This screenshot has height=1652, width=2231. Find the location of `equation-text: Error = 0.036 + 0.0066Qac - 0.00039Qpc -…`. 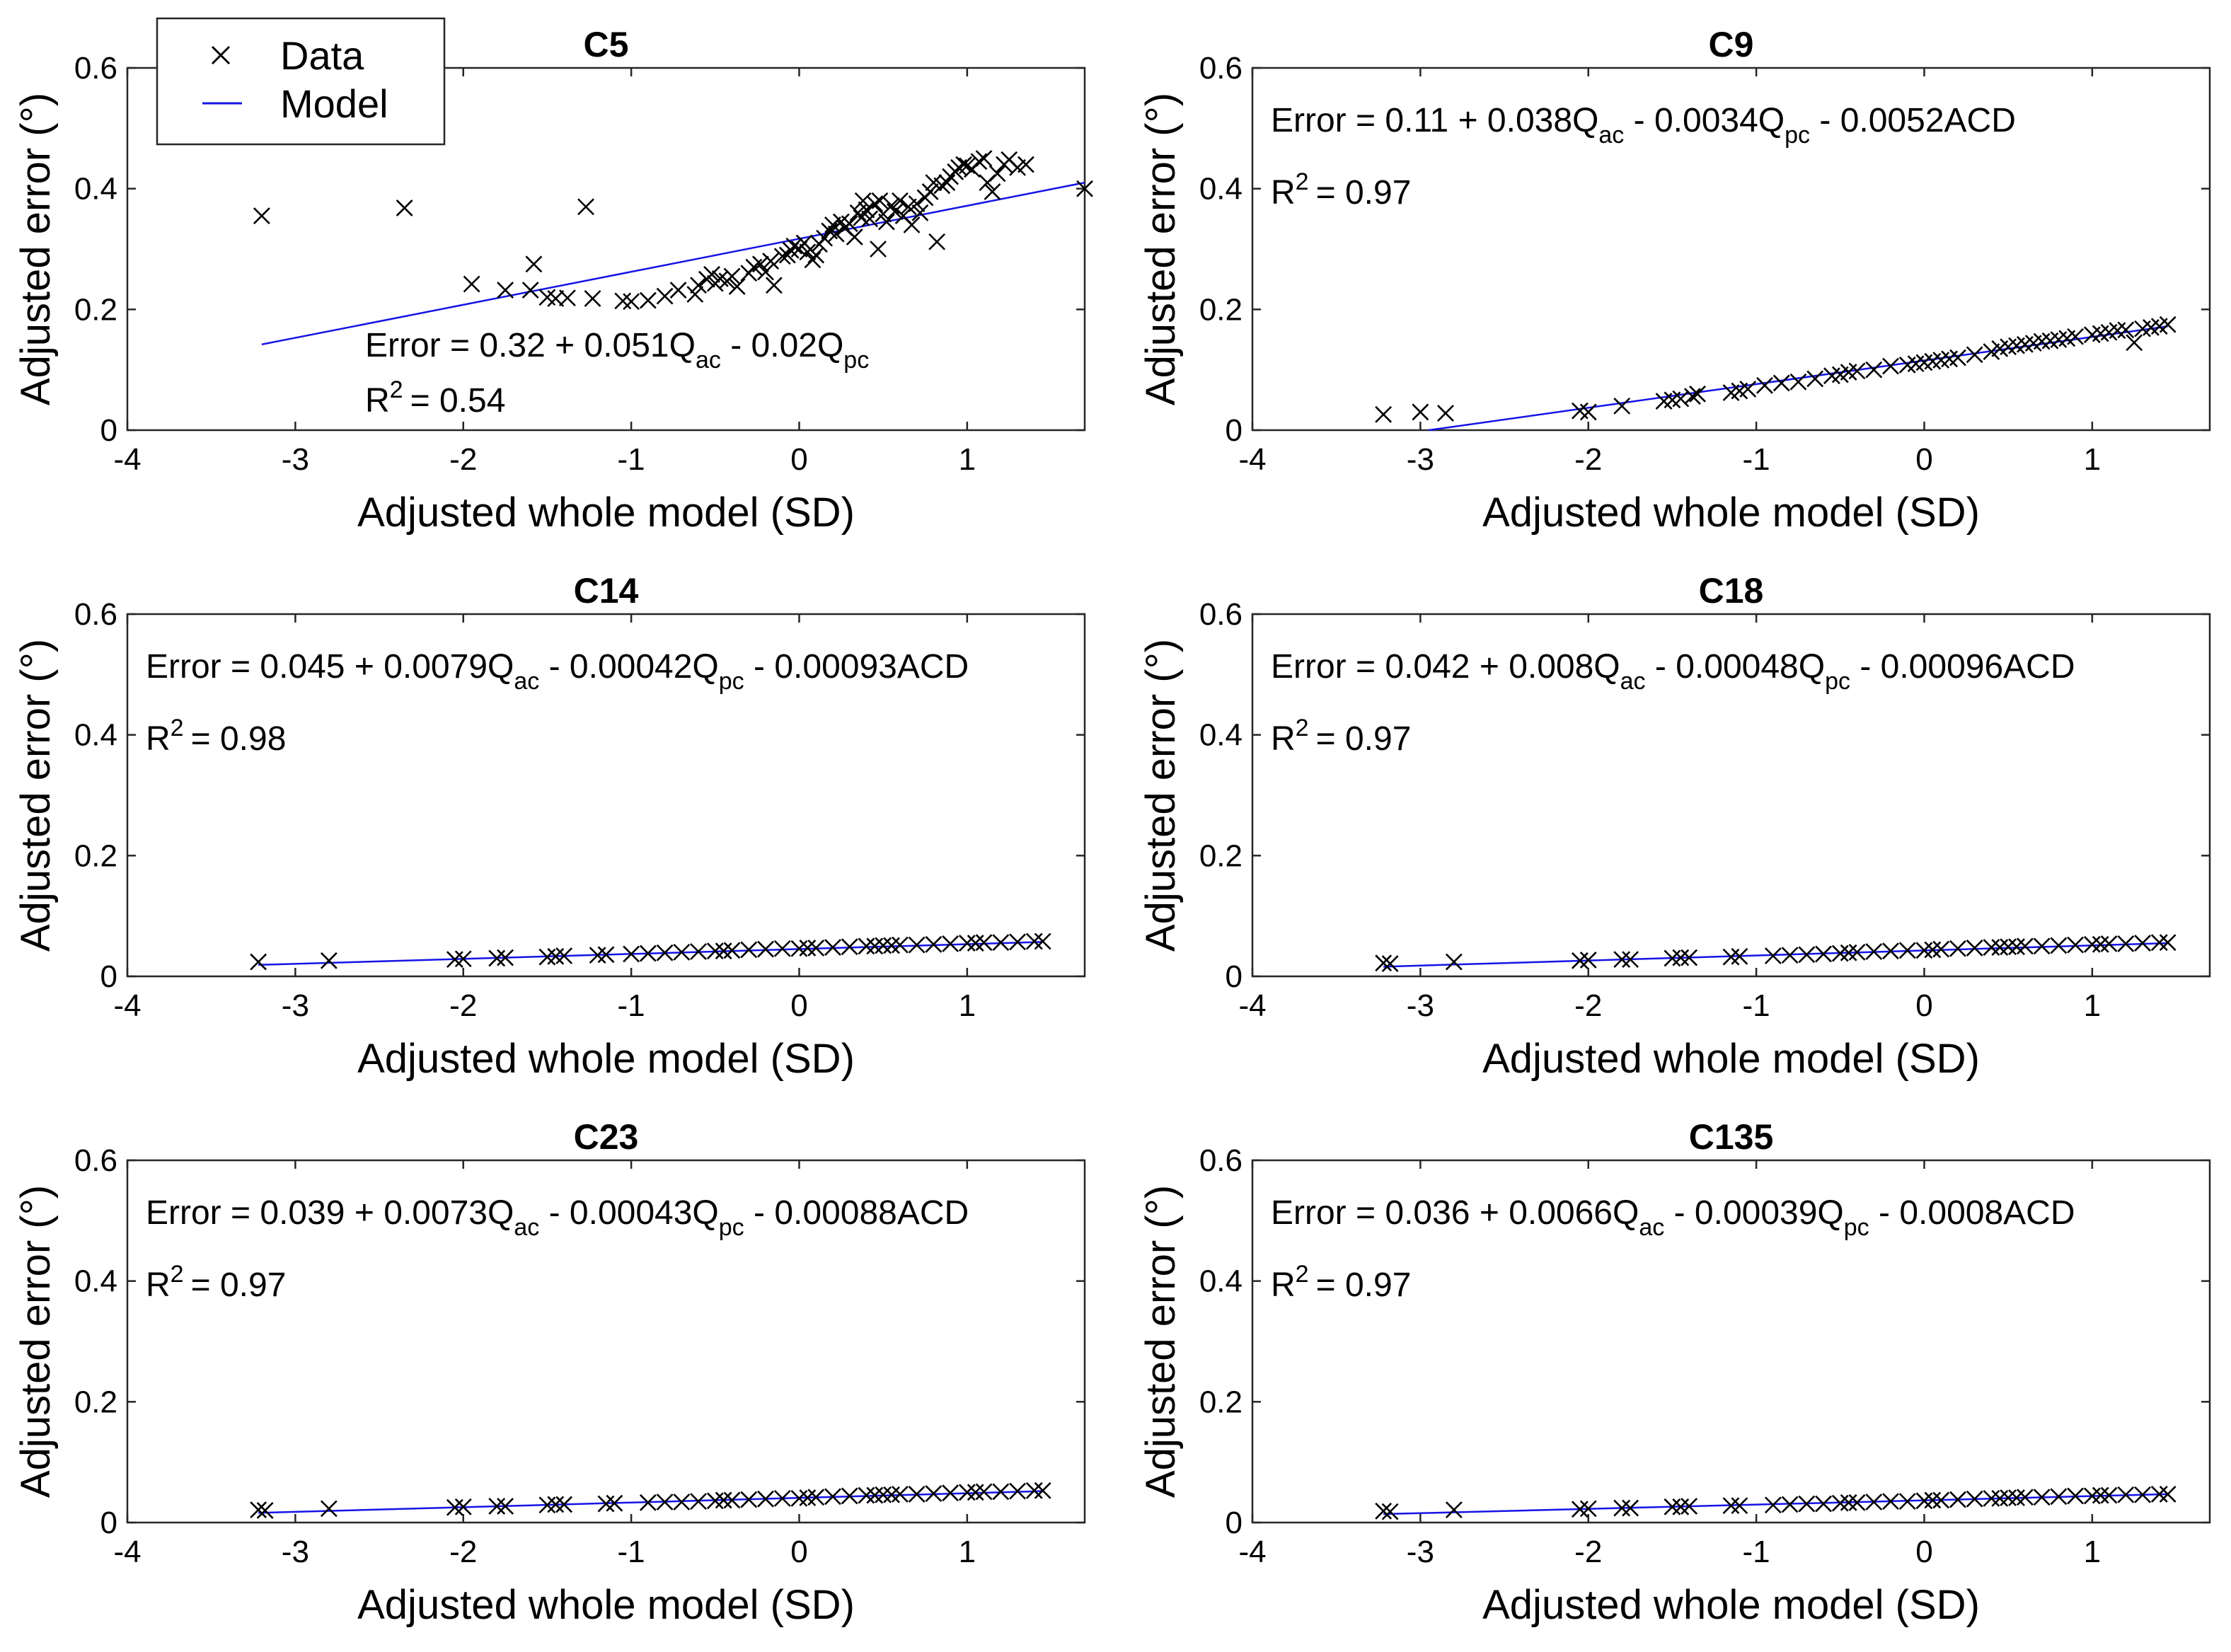

equation-text: Error = 0.036 + 0.0066Qac - 0.00039Qpc -… is located at coordinates (1673, 1217).